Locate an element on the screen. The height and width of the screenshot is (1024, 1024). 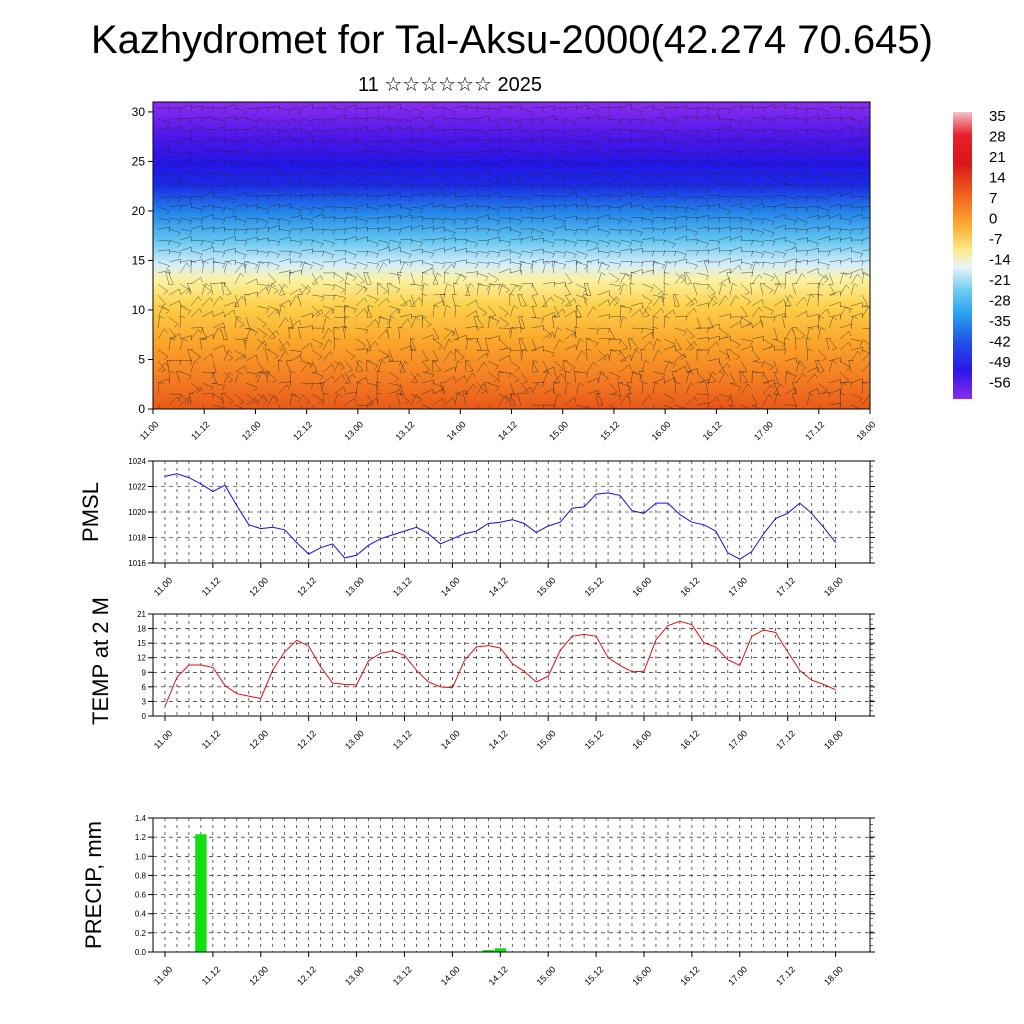
y-tick-label: 1.2 is located at coordinates (141, 837).